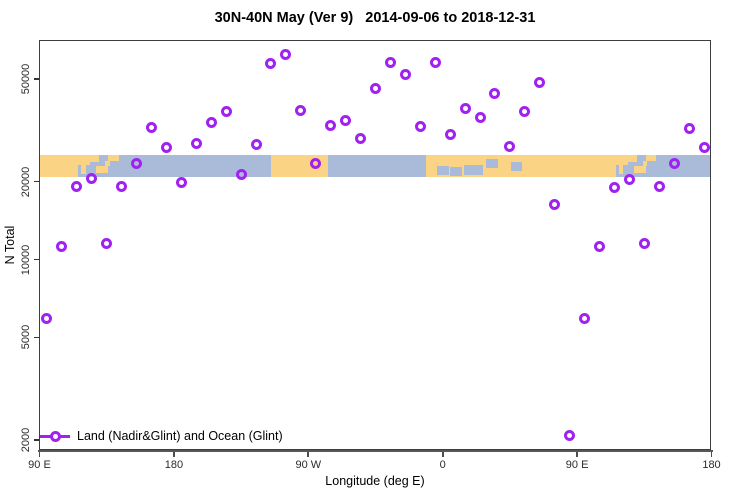 This screenshot has height=500, width=750. What do you see at coordinates (26, 337) in the screenshot?
I see `y-axis-tick-label: 5000` at bounding box center [26, 337].